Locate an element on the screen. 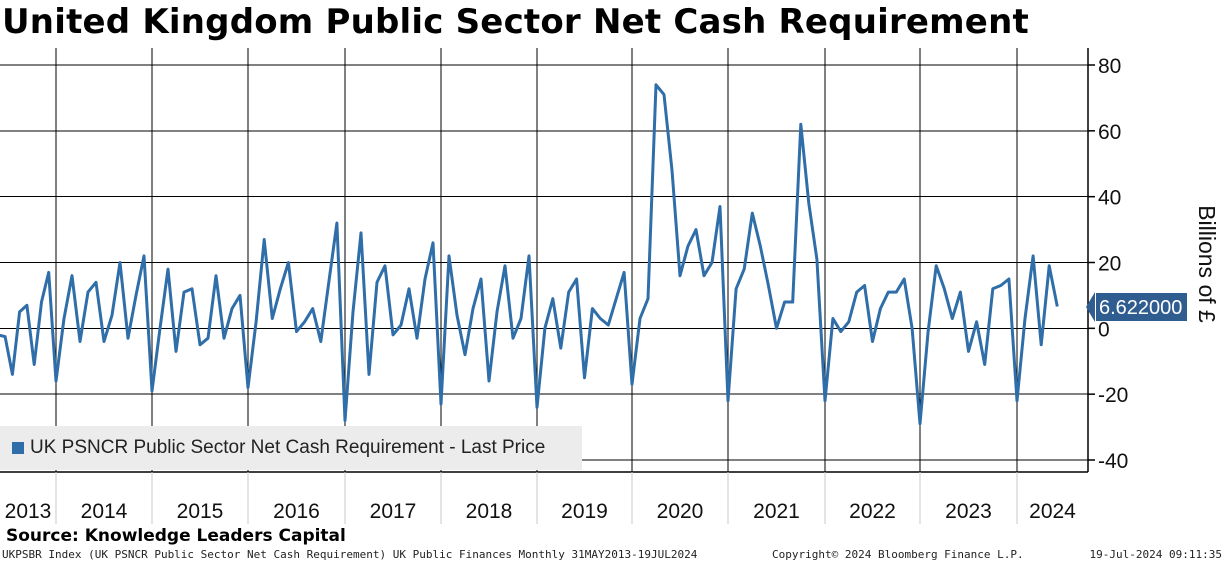 The width and height of the screenshot is (1224, 566). y-tick-label: 20 is located at coordinates (1109, 264).